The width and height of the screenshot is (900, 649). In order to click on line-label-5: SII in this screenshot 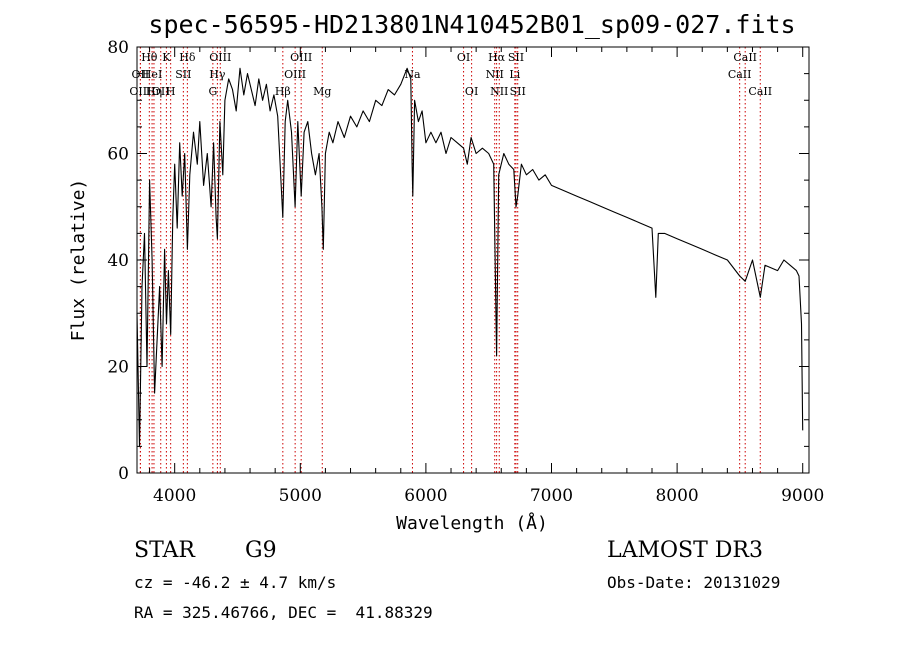, I will do `click(183, 74)`.